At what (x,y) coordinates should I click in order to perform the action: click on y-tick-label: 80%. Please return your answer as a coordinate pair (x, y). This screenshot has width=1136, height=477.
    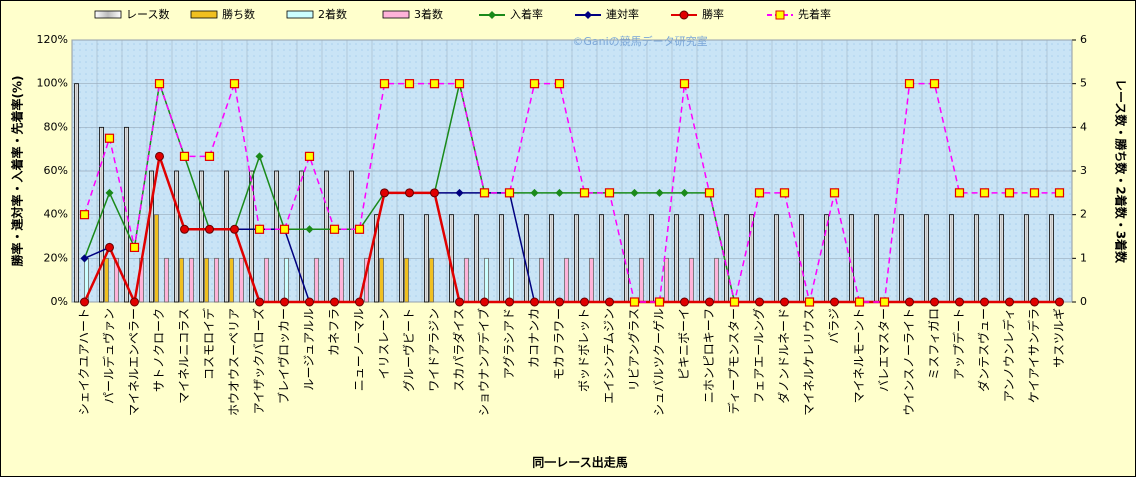
    Looking at the image, I should click on (56, 126).